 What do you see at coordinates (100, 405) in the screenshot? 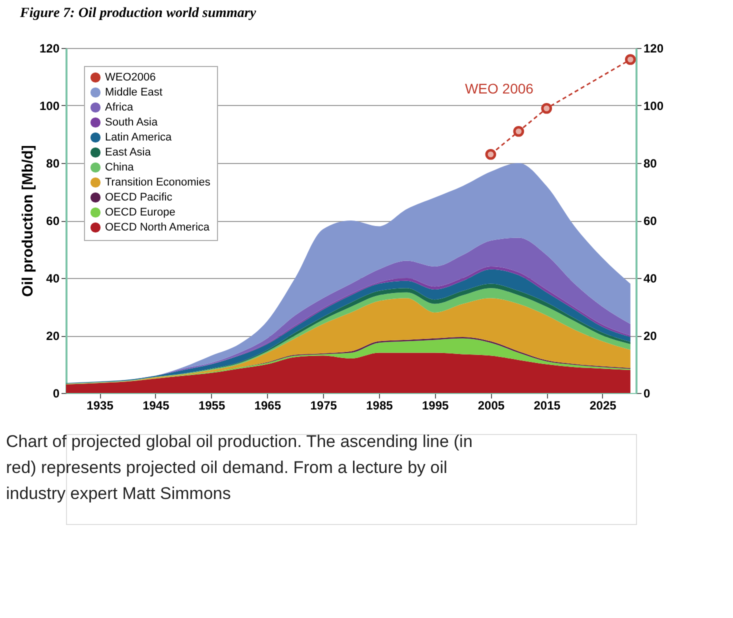
I see `x-tick-label: 1935` at bounding box center [100, 405].